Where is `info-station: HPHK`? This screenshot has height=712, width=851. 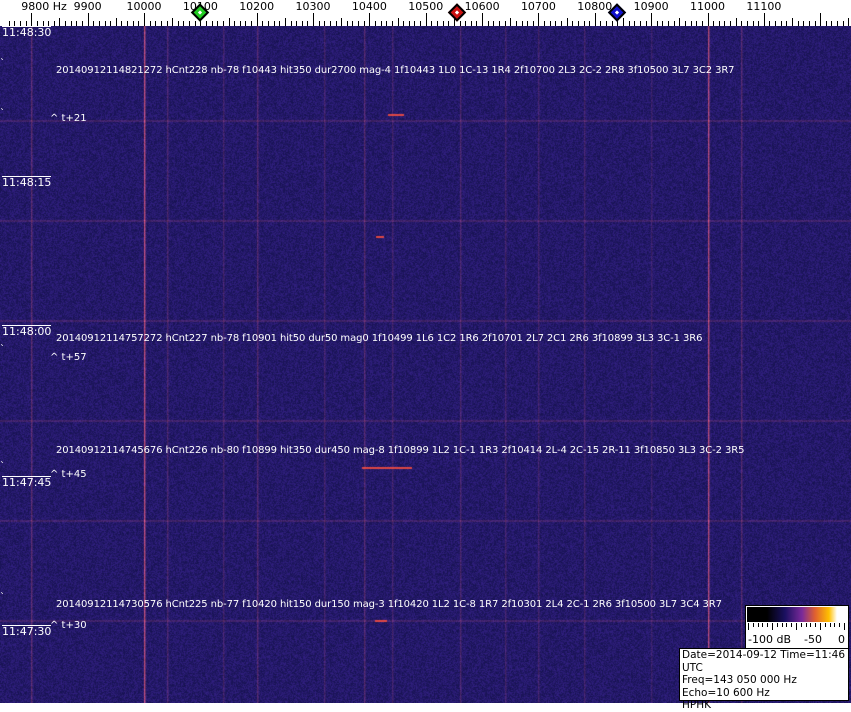 info-station: HPHK is located at coordinates (697, 705).